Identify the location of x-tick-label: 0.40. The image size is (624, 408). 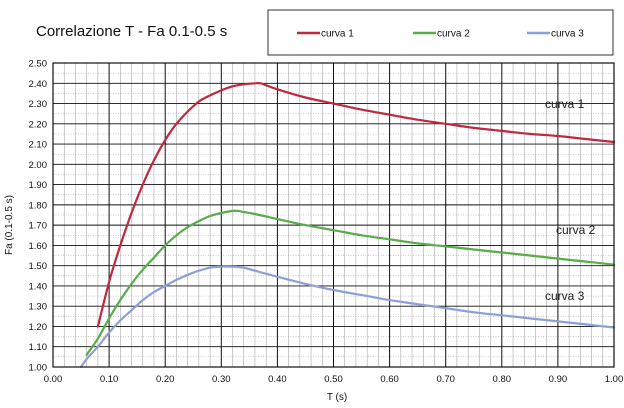
(277, 379).